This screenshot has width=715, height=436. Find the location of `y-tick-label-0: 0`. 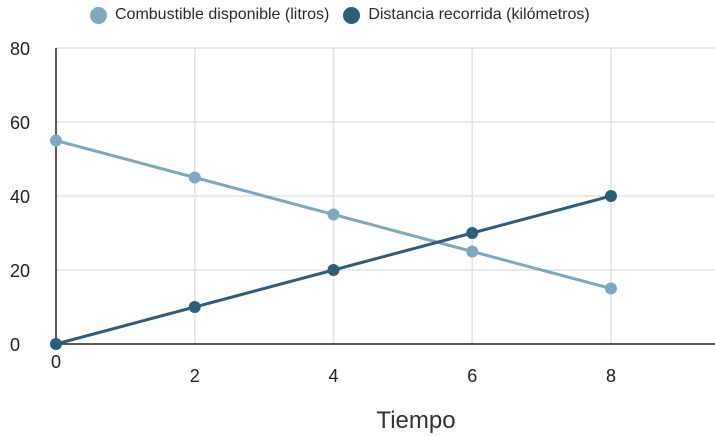

y-tick-label-0: 0 is located at coordinates (15, 345).